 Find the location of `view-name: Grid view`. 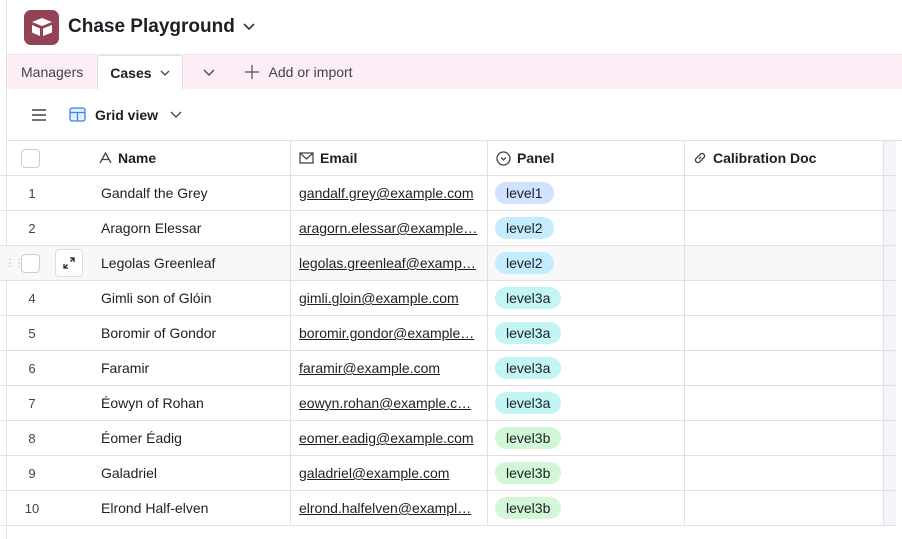

view-name: Grid view is located at coordinates (127, 114).